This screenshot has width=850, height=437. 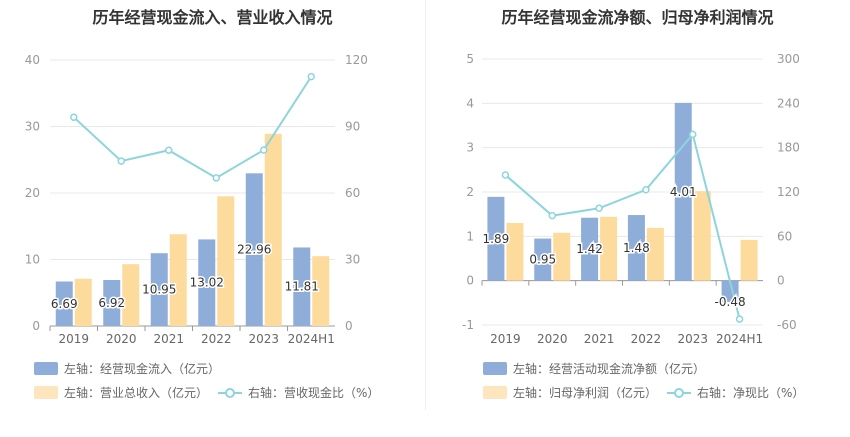 What do you see at coordinates (470, 103) in the screenshot?
I see `left-axis-tick-label: 4` at bounding box center [470, 103].